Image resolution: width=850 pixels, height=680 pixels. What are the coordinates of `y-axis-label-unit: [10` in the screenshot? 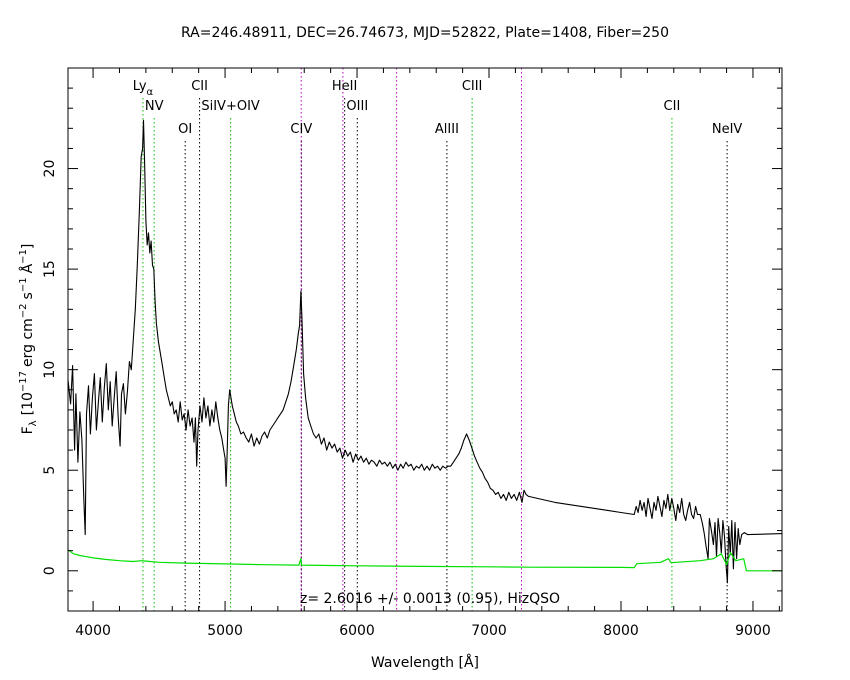 It's located at (28, 403).